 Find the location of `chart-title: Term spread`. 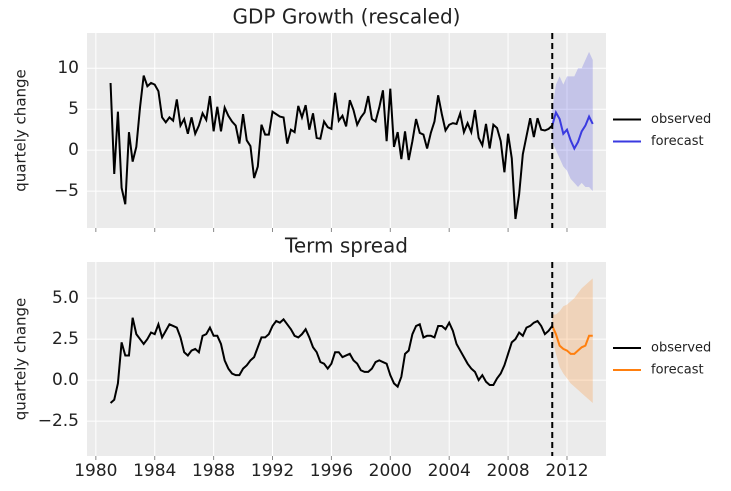

chart-title: Term spread is located at coordinates (346, 246).